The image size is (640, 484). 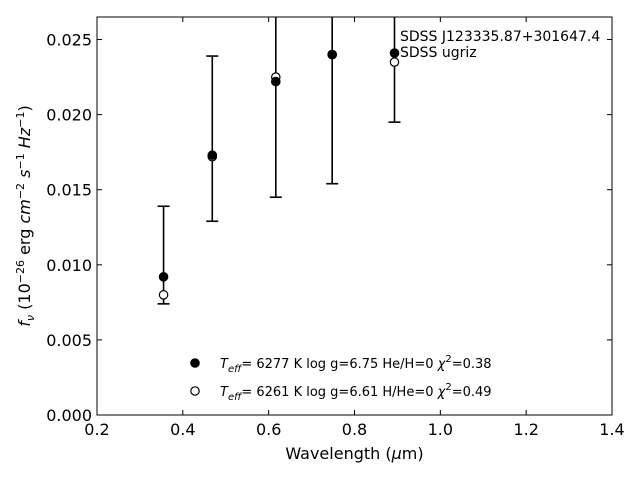 I want to click on x-tick-label: 1.0, so click(x=440, y=429).